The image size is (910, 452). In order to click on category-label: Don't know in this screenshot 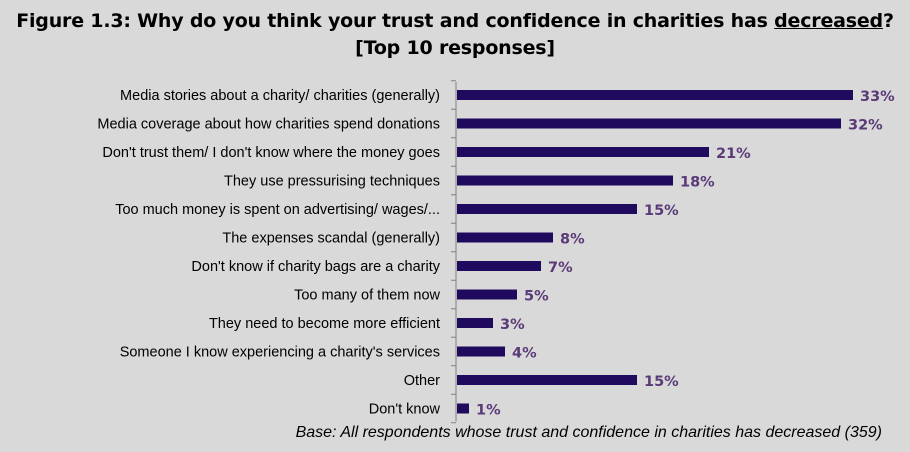, I will do `click(405, 410)`.